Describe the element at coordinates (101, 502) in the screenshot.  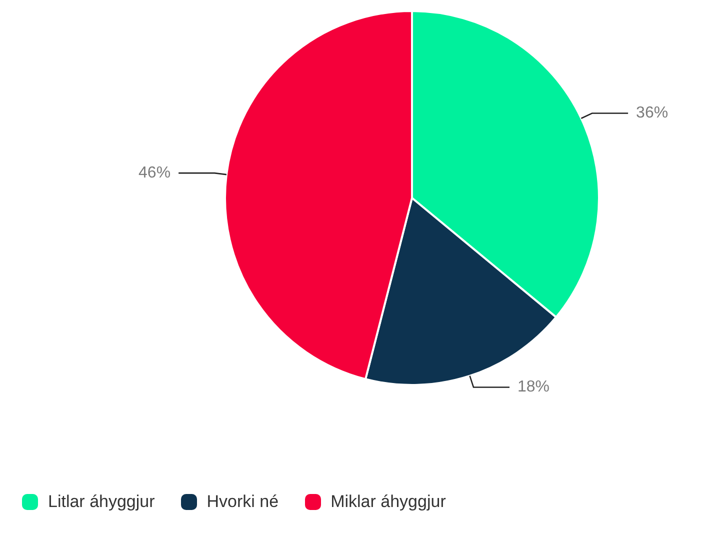
I see `legend-label: Litlar áhyggjur` at that location.